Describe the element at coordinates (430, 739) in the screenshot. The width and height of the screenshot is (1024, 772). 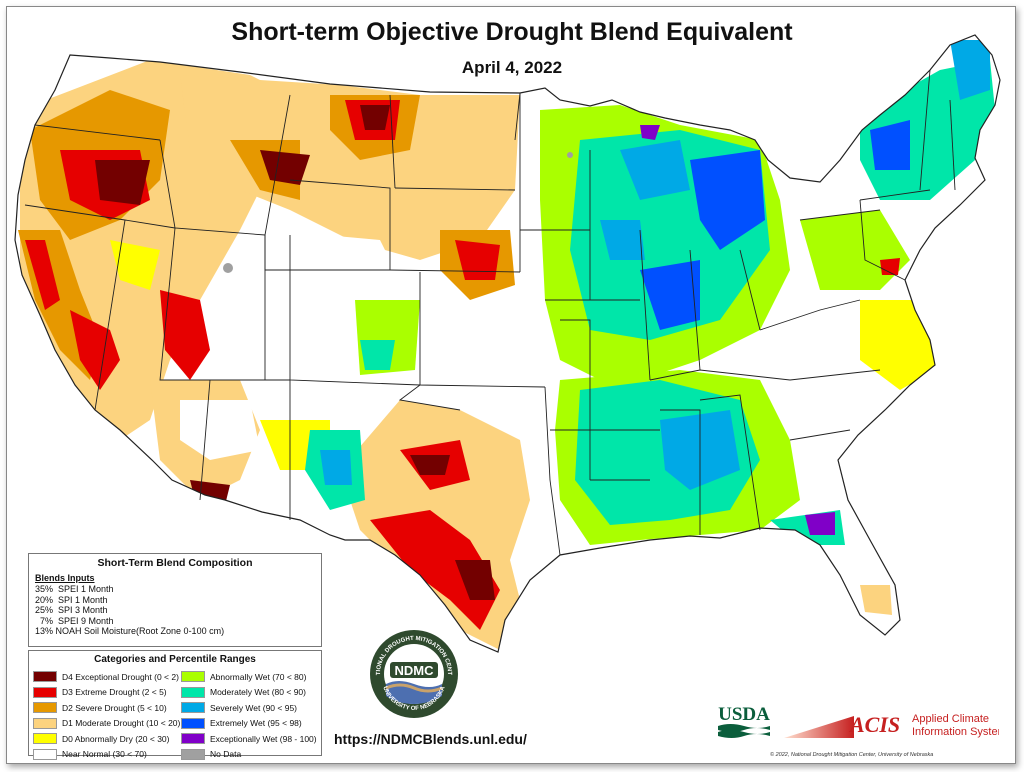
I see `website-link: https://NDMCBlends.unl.edu/` at that location.